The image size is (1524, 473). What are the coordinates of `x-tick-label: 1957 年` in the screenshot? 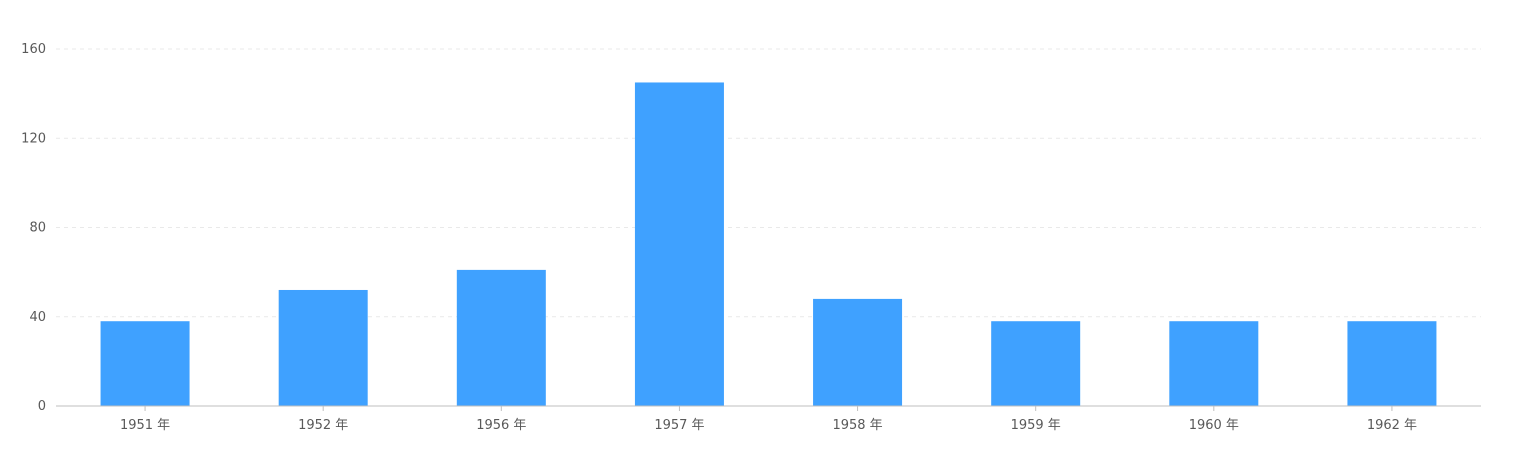 It's located at (679, 425).